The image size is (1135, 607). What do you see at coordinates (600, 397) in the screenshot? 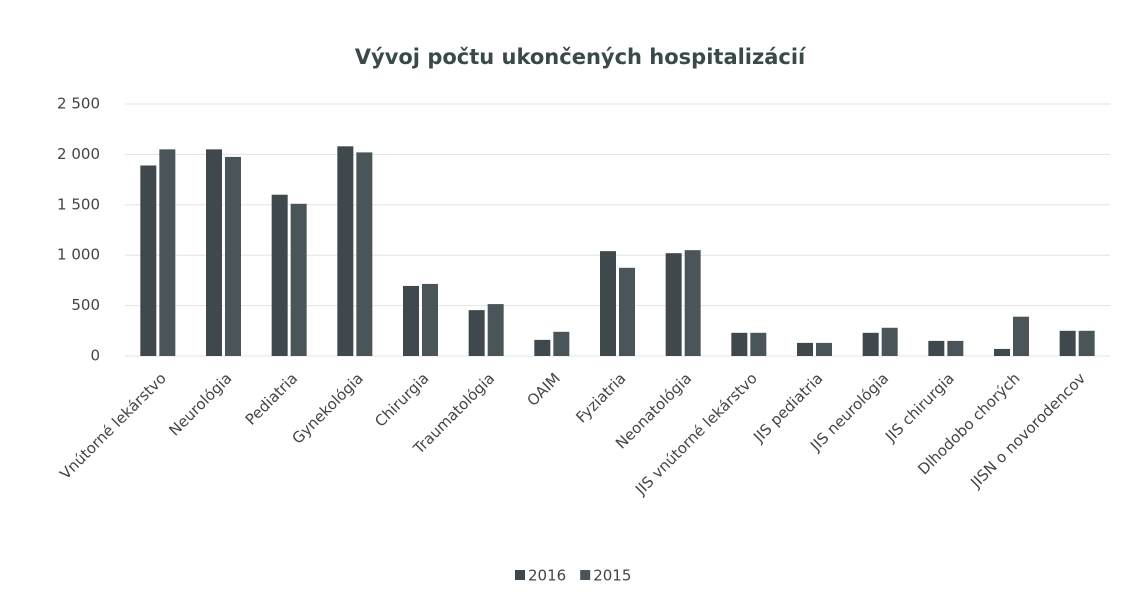
I see `x-tick-label: Fyziatria` at bounding box center [600, 397].